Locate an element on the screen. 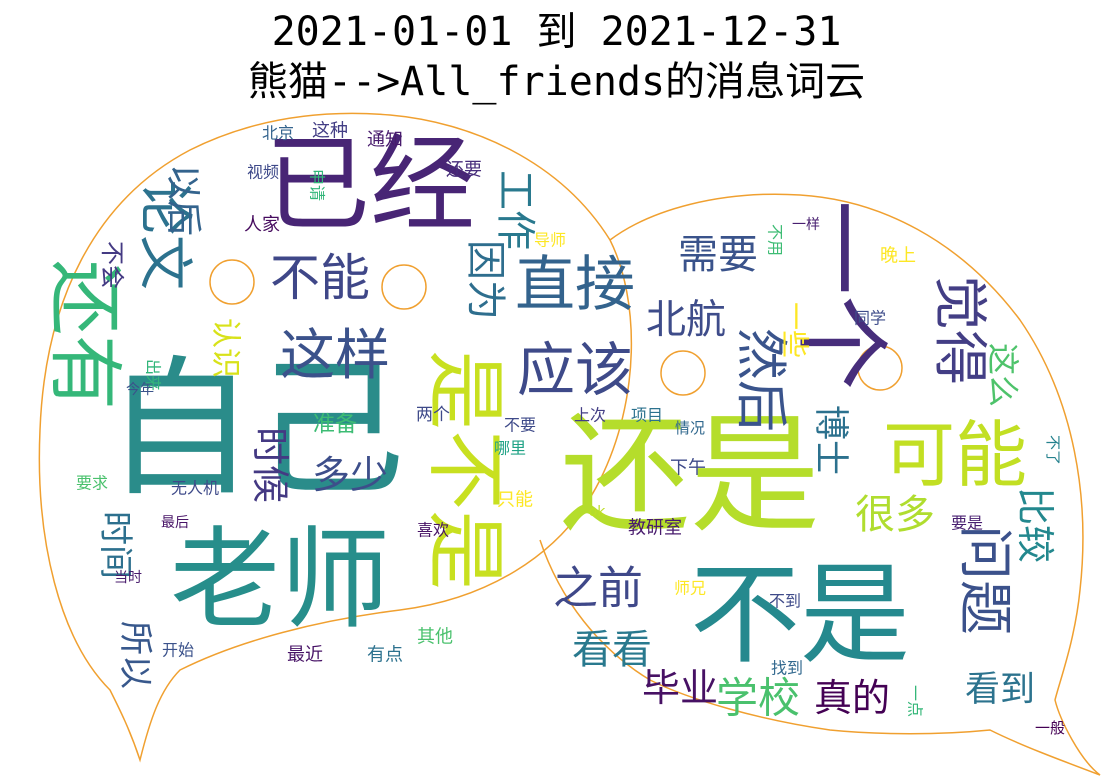  word-40: 北京 is located at coordinates (278, 133).